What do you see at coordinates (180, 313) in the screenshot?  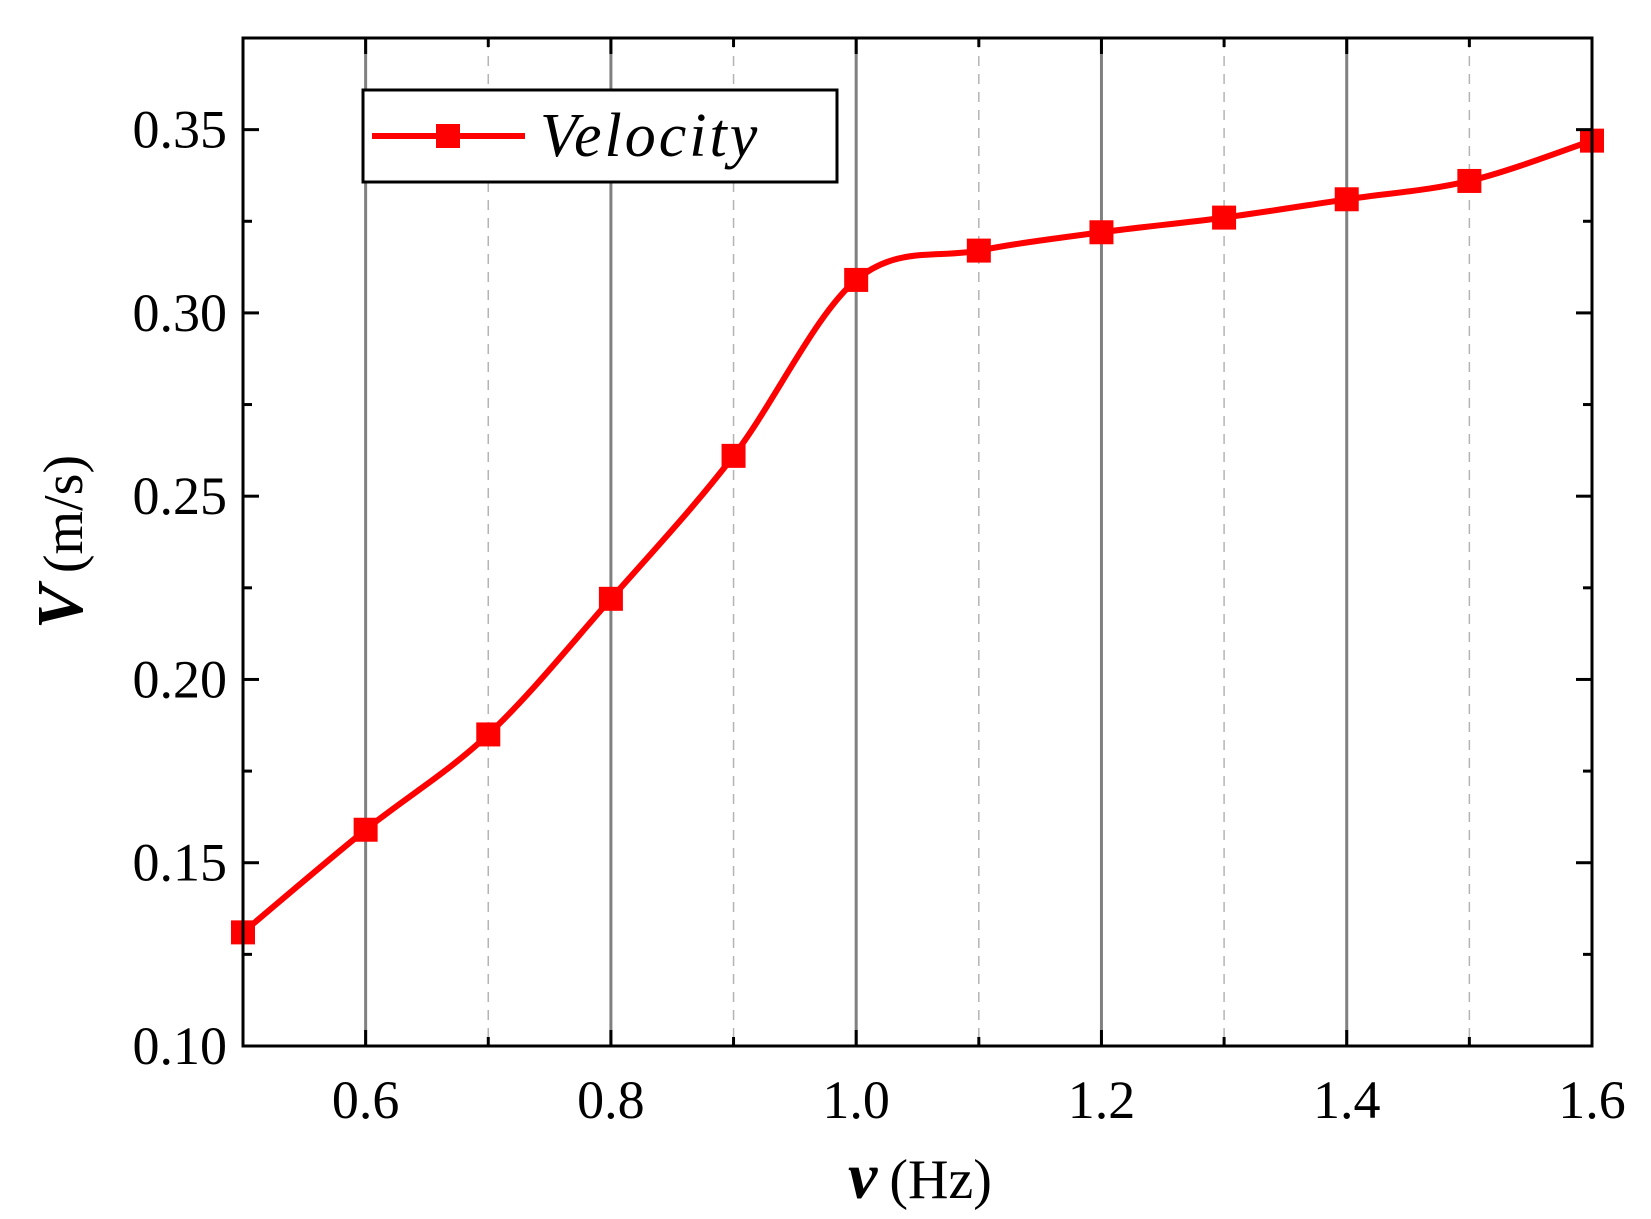 I see `y-tick-label: 0.30` at bounding box center [180, 313].